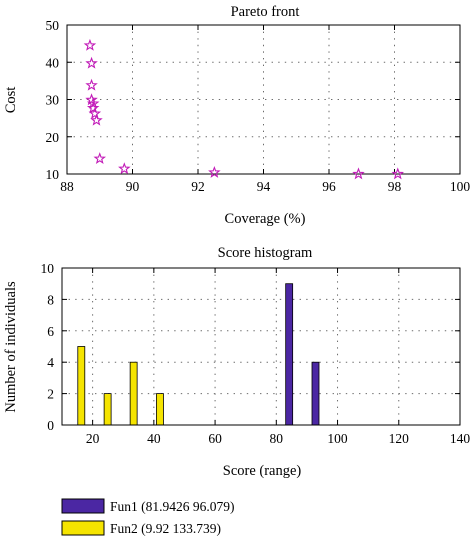 Image resolution: width=474 pixels, height=545 pixels. What do you see at coordinates (262, 471) in the screenshot?
I see `histogram-x-axis-title: Score (range)` at bounding box center [262, 471].